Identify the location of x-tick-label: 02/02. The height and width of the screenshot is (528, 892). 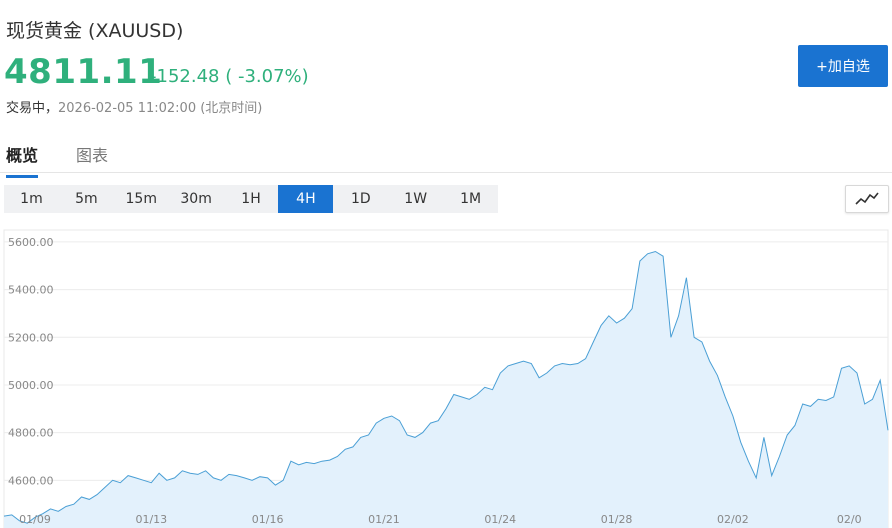
(733, 519).